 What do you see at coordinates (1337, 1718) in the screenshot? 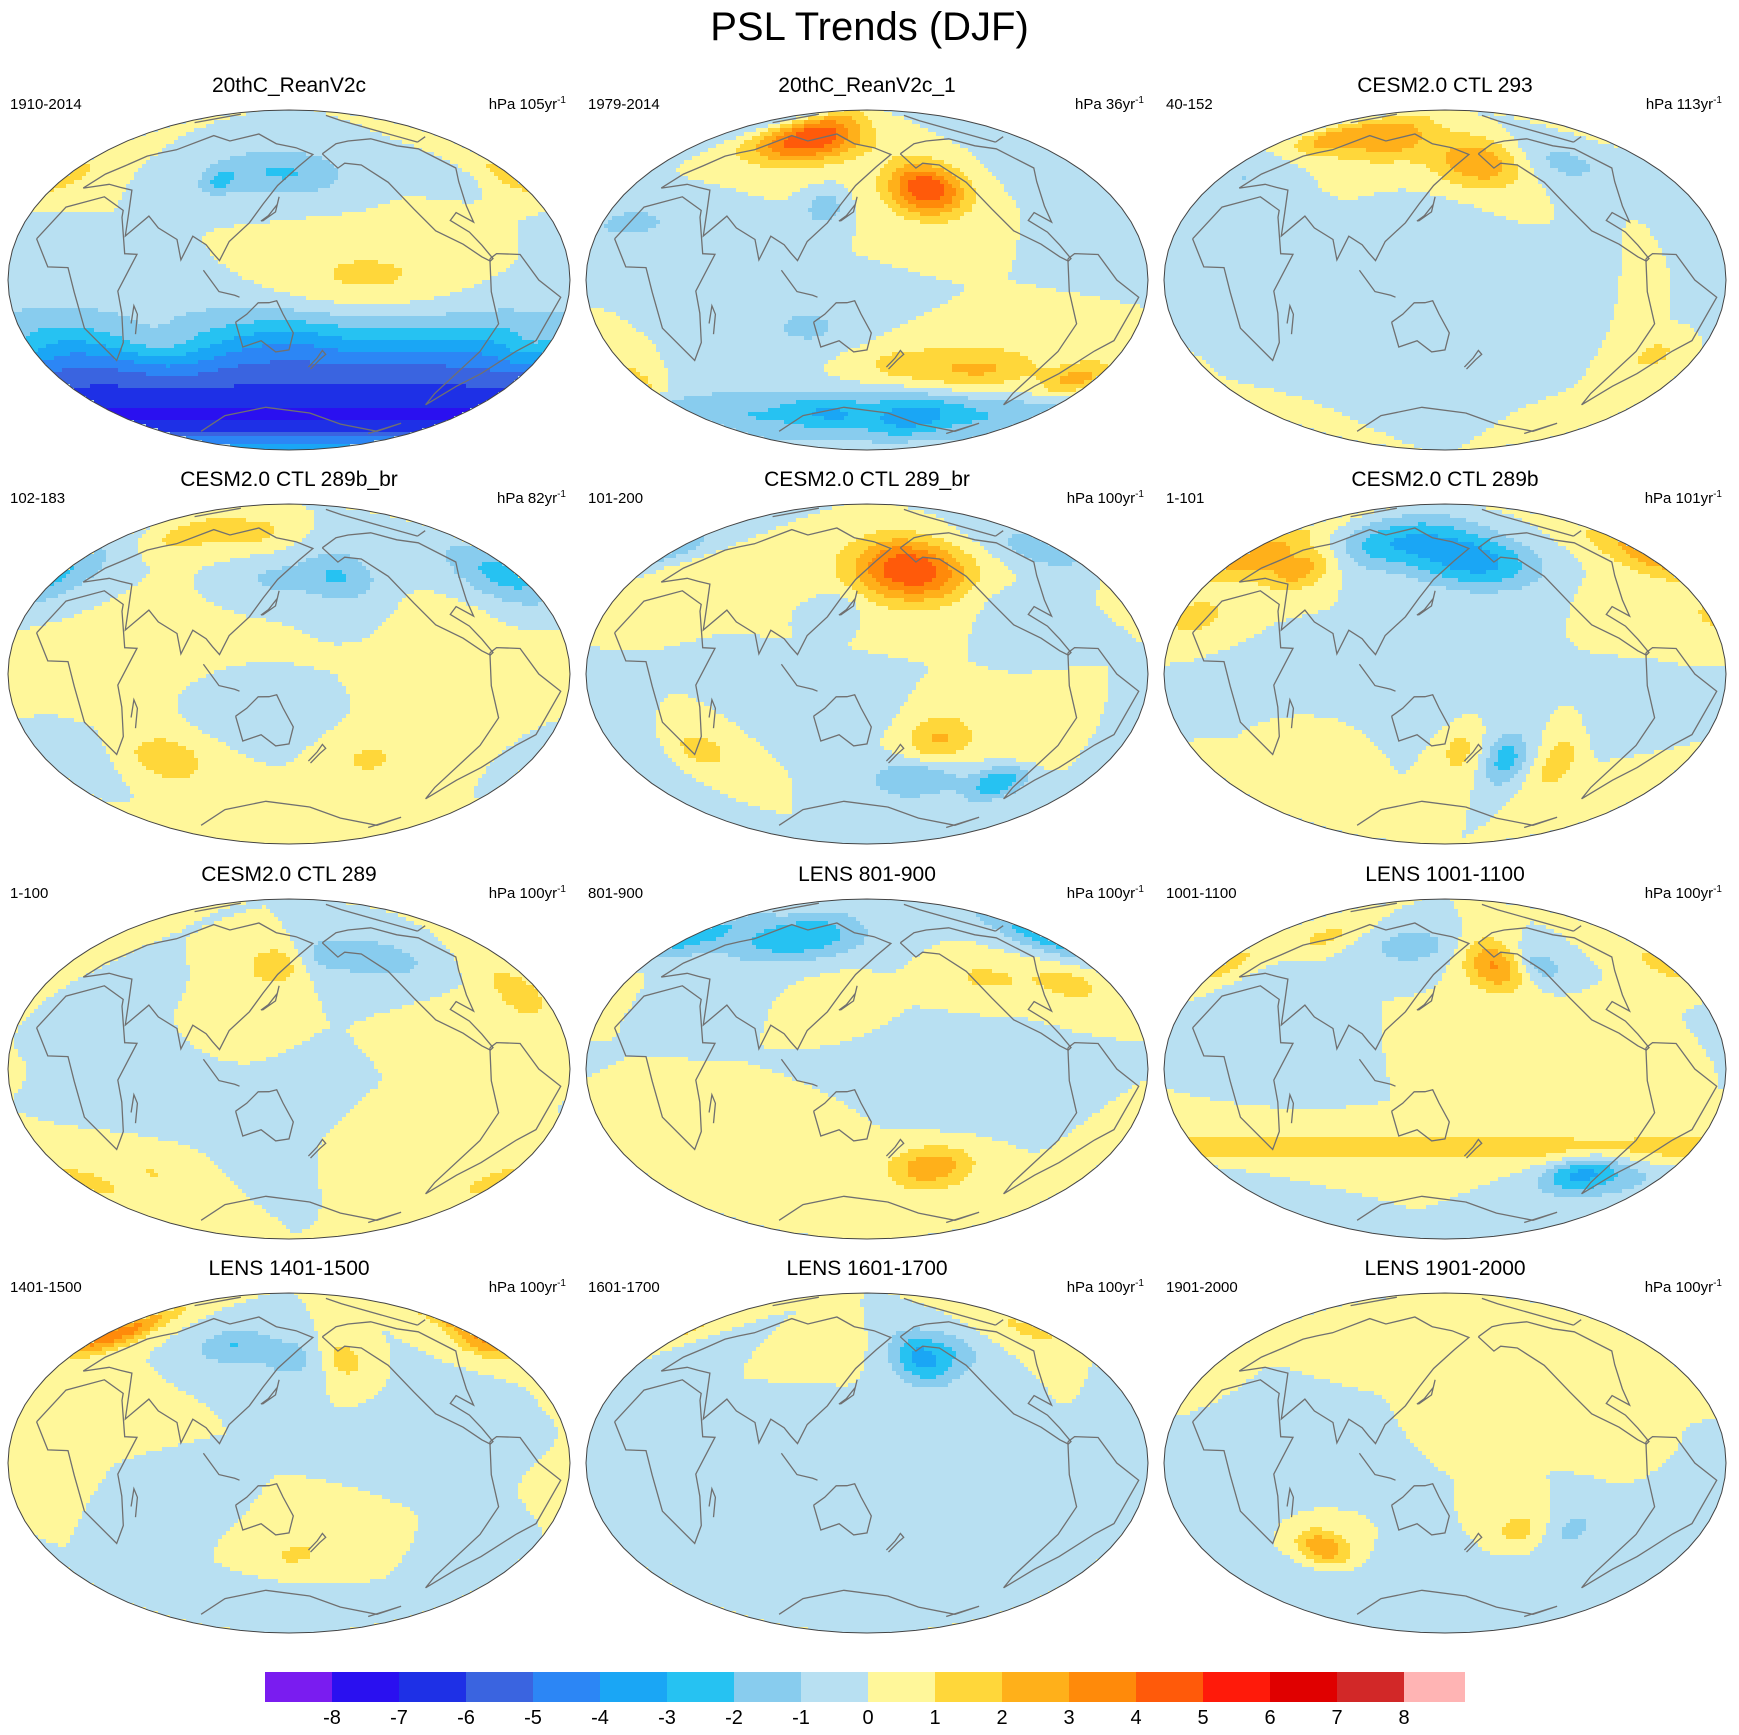
I see `colorbar-tick-label: 7` at bounding box center [1337, 1718].